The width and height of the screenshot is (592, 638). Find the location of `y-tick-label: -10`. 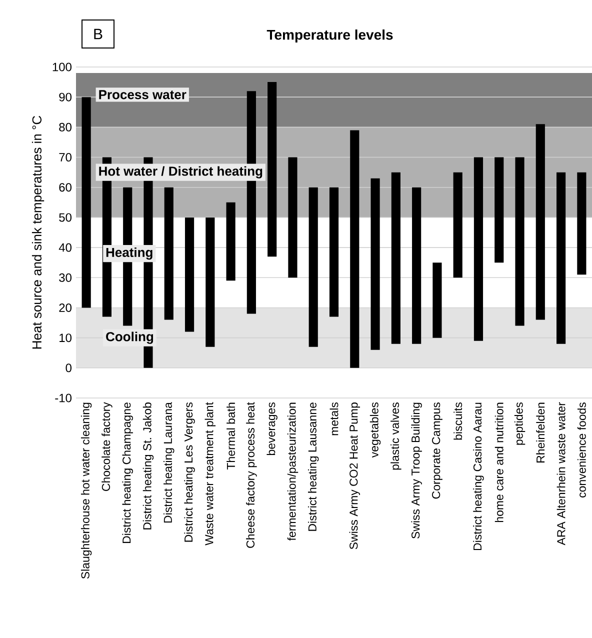

y-tick-label: -10 is located at coordinates (63, 398).